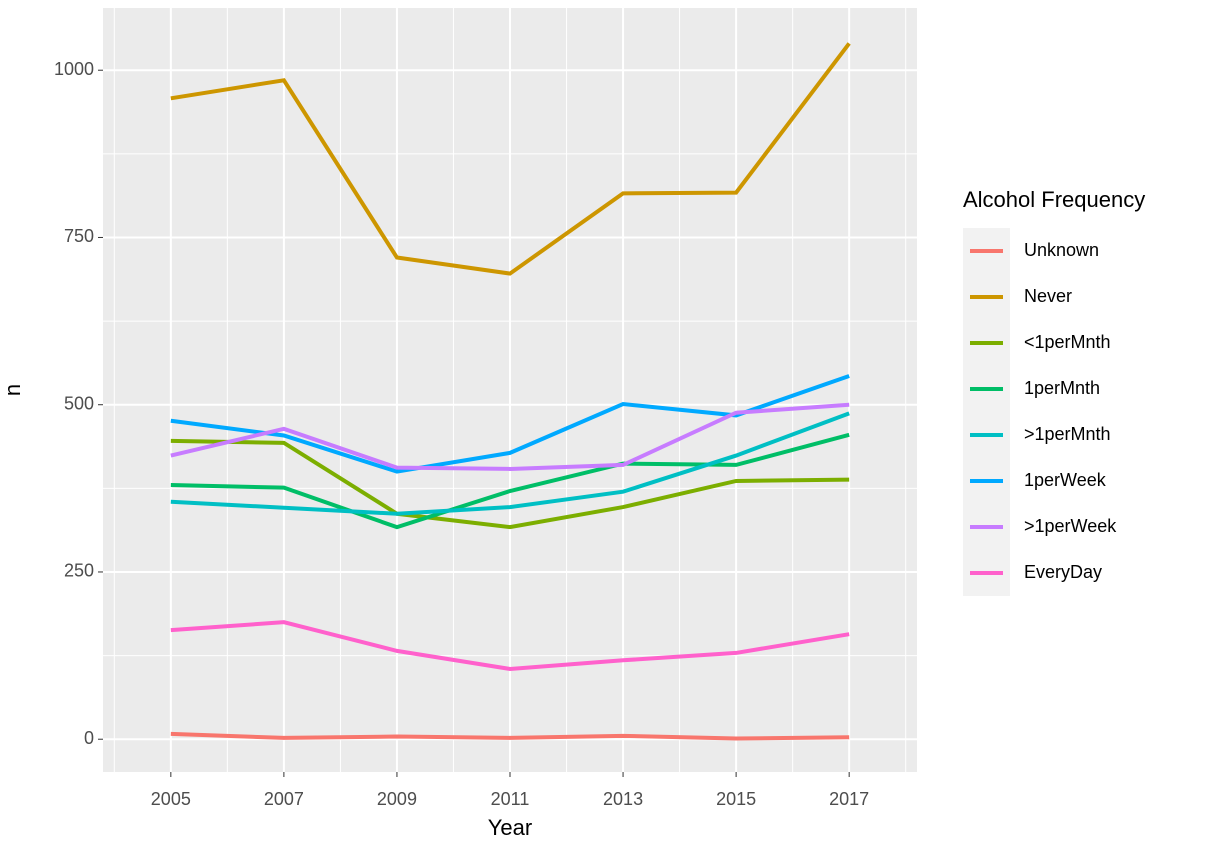  What do you see at coordinates (1070, 526) in the screenshot?
I see `legend-label: >1perWeek` at bounding box center [1070, 526].